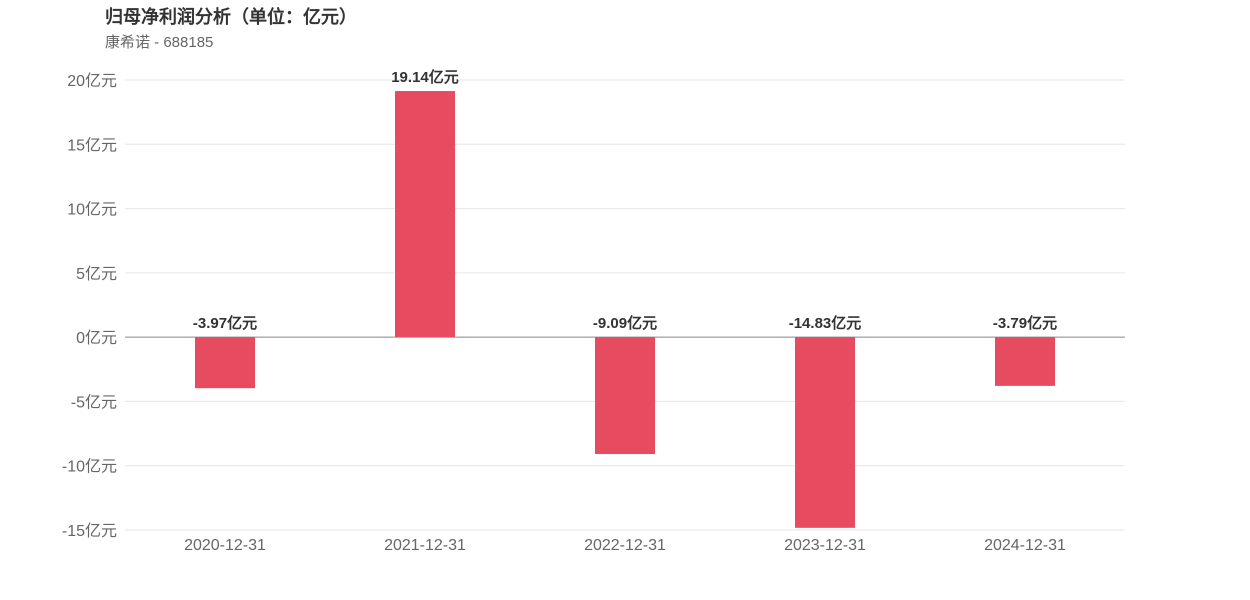 Image resolution: width=1250 pixels, height=600 pixels. What do you see at coordinates (92, 210) in the screenshot?
I see `y-tick-label: 10亿元` at bounding box center [92, 210].